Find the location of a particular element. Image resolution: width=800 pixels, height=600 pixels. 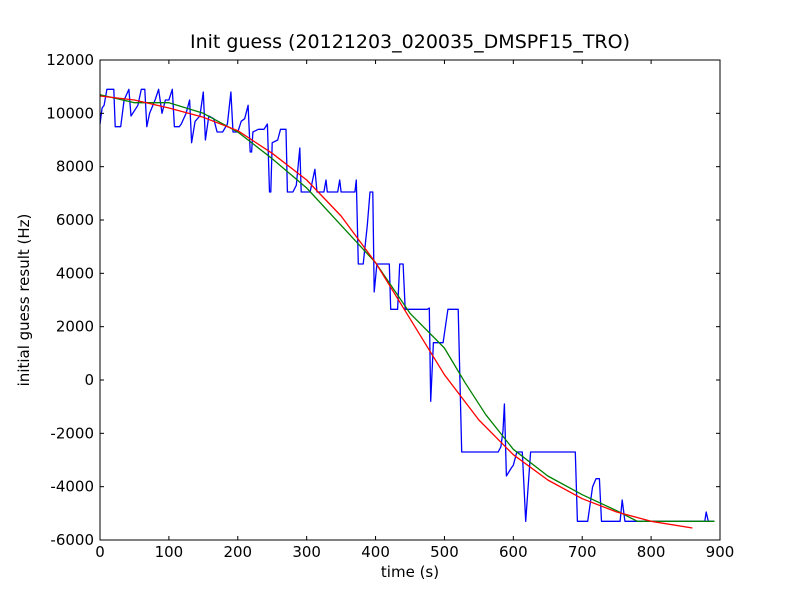

y-tick-label: 12000 is located at coordinates (70, 60).